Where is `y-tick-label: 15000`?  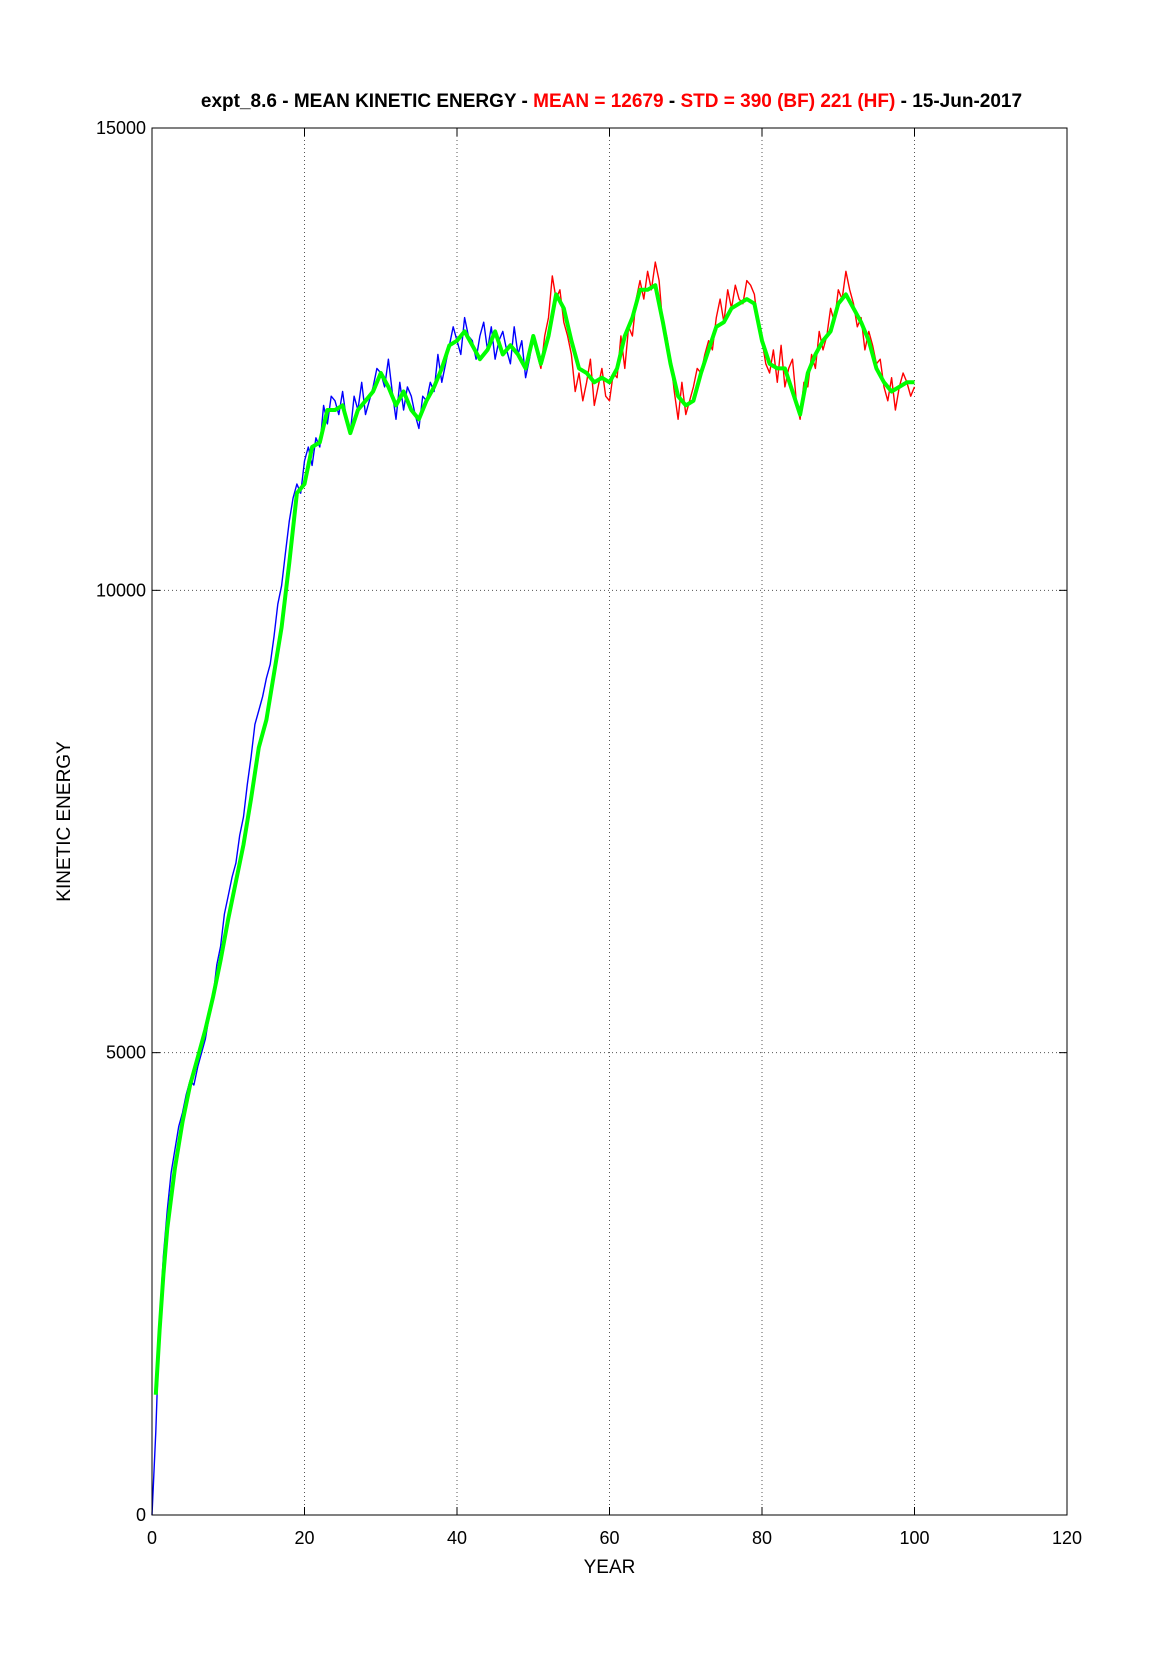
y-tick-label: 15000 is located at coordinates (121, 128).